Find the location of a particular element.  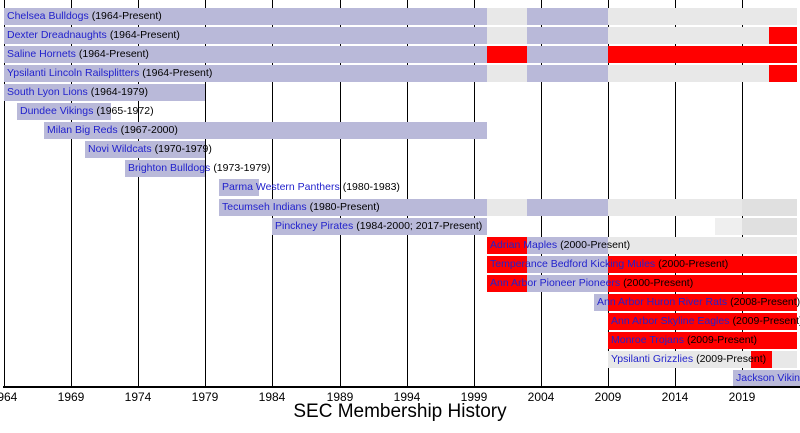

axis-tick-label: 1994 is located at coordinates (407, 397).